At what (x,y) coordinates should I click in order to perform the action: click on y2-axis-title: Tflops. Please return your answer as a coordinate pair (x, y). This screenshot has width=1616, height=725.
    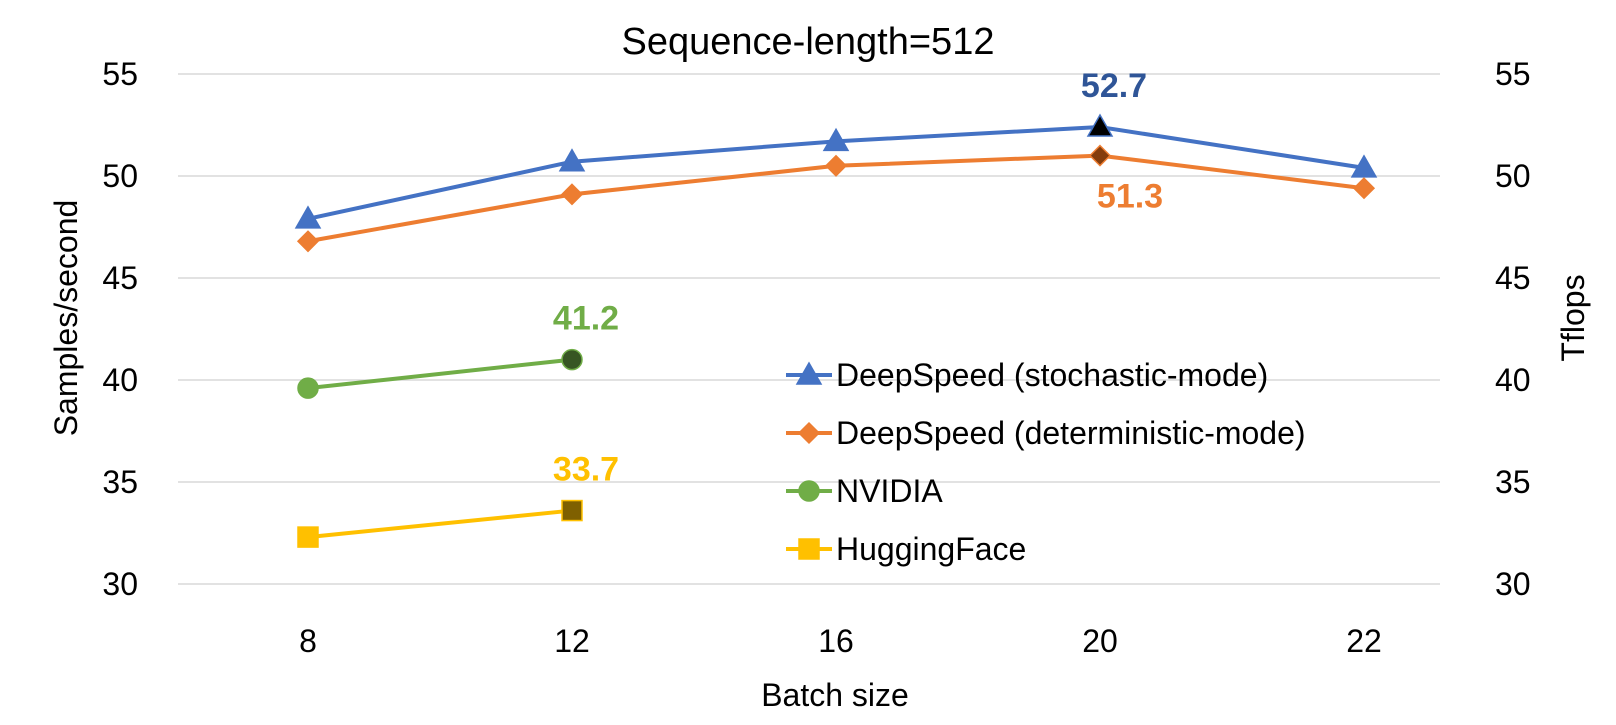
    Looking at the image, I should click on (1573, 317).